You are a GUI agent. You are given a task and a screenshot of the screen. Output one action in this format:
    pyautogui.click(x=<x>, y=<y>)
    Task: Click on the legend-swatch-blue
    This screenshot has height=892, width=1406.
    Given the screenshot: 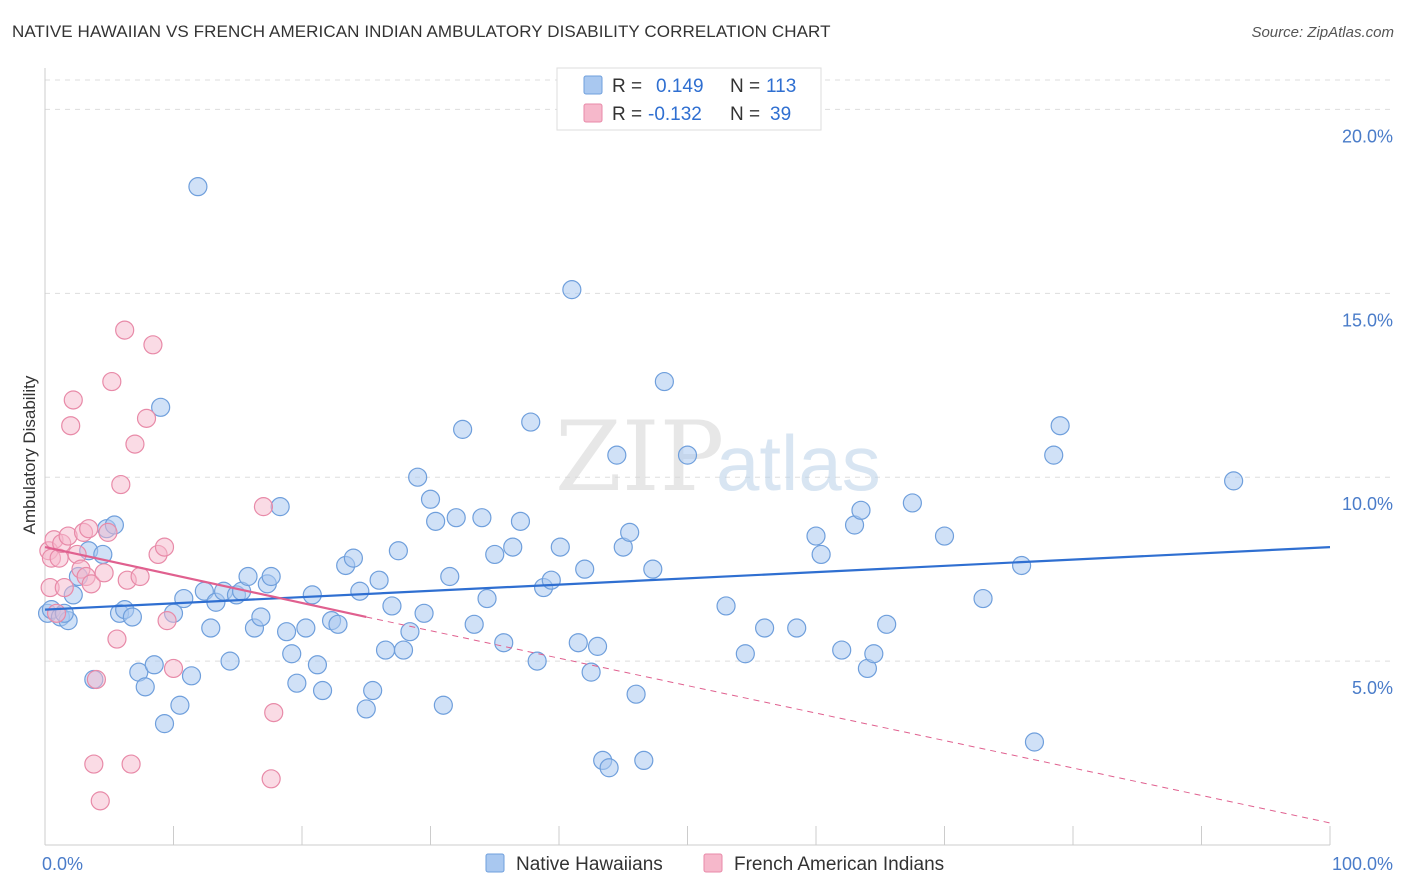 What is the action you would take?
    pyautogui.click(x=593, y=85)
    